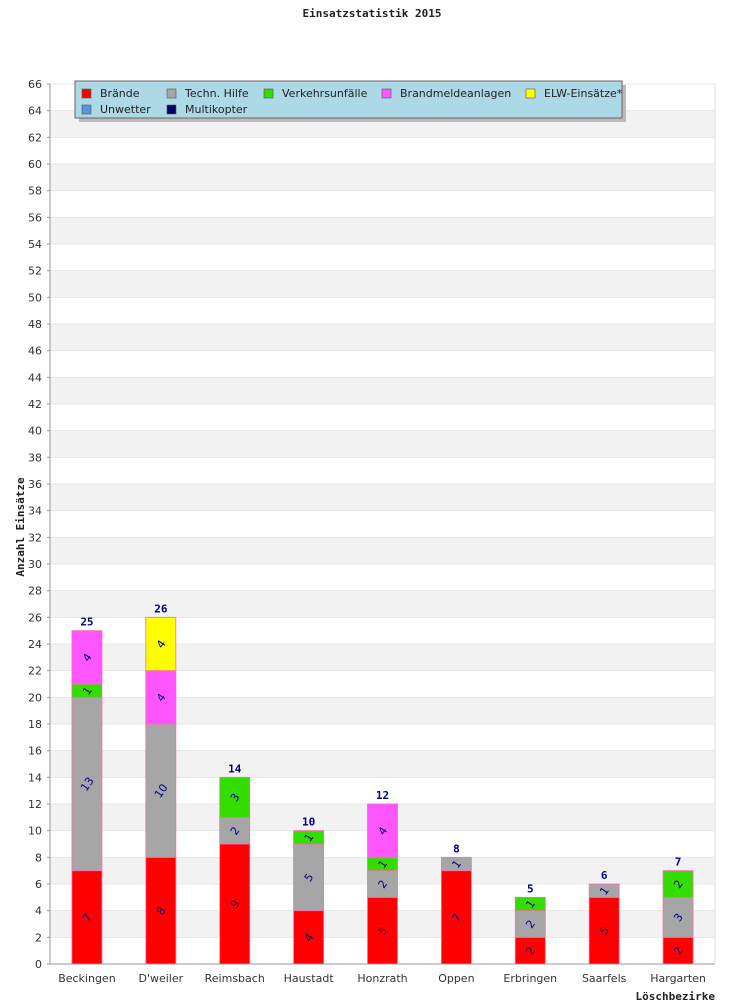  Describe the element at coordinates (35, 457) in the screenshot. I see `y-tick-label: 38` at that location.